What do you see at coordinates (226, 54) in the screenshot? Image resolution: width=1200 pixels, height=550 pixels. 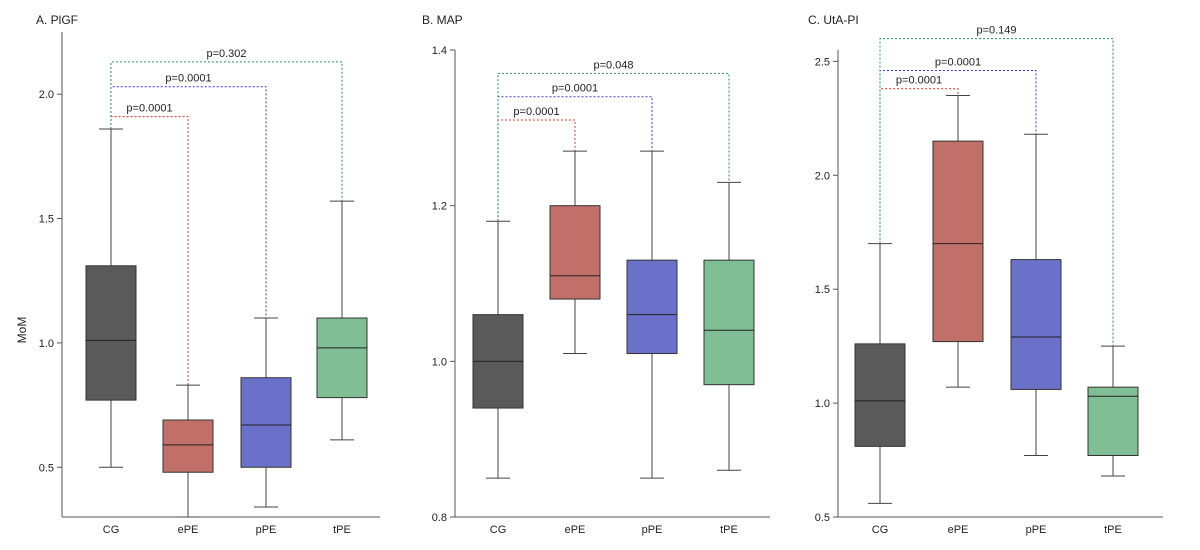 I see `p-value-label: p=0.302` at bounding box center [226, 54].